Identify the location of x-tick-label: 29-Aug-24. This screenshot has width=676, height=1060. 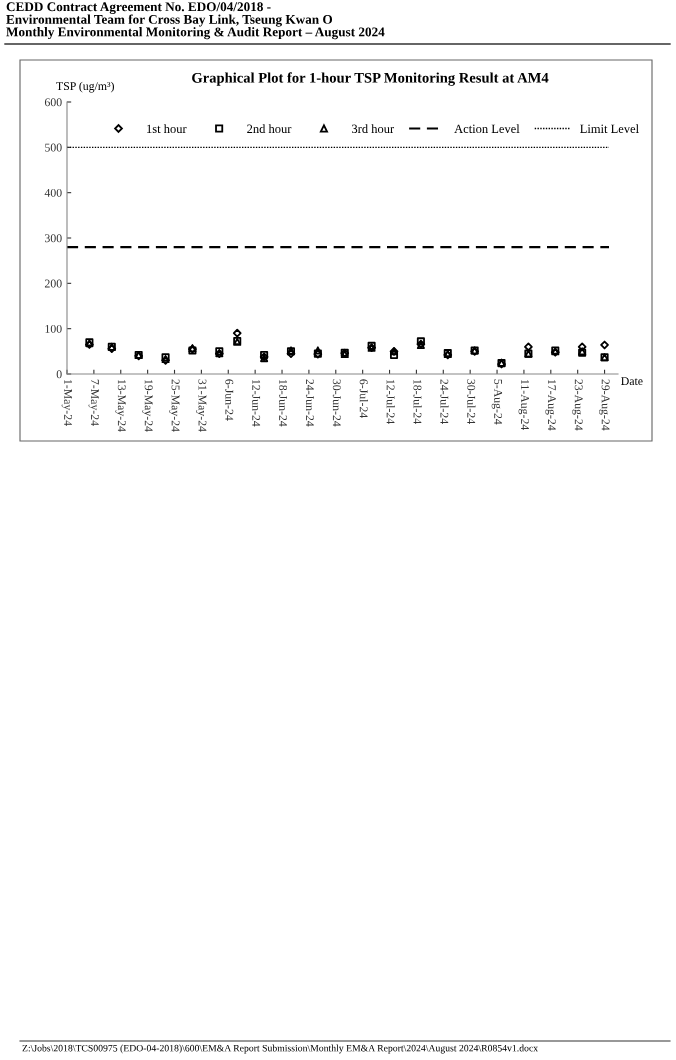
(604, 405).